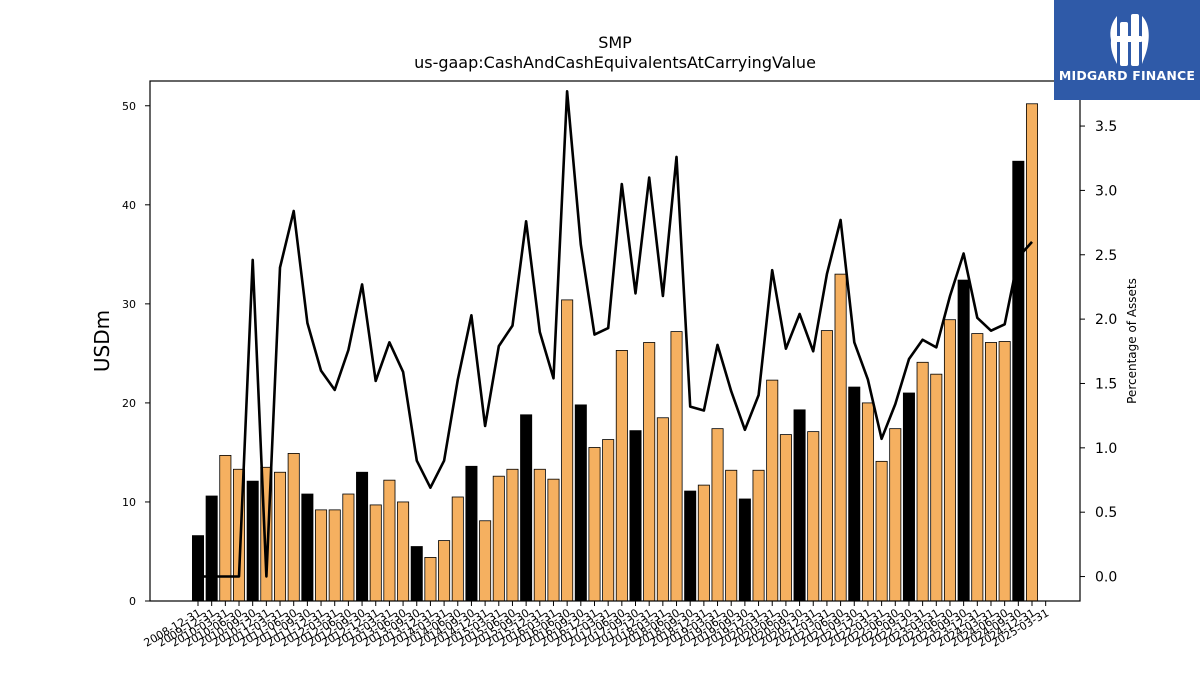  Describe the element at coordinates (1106, 320) in the screenshot. I see `y2-tick-label: 2.0` at that location.